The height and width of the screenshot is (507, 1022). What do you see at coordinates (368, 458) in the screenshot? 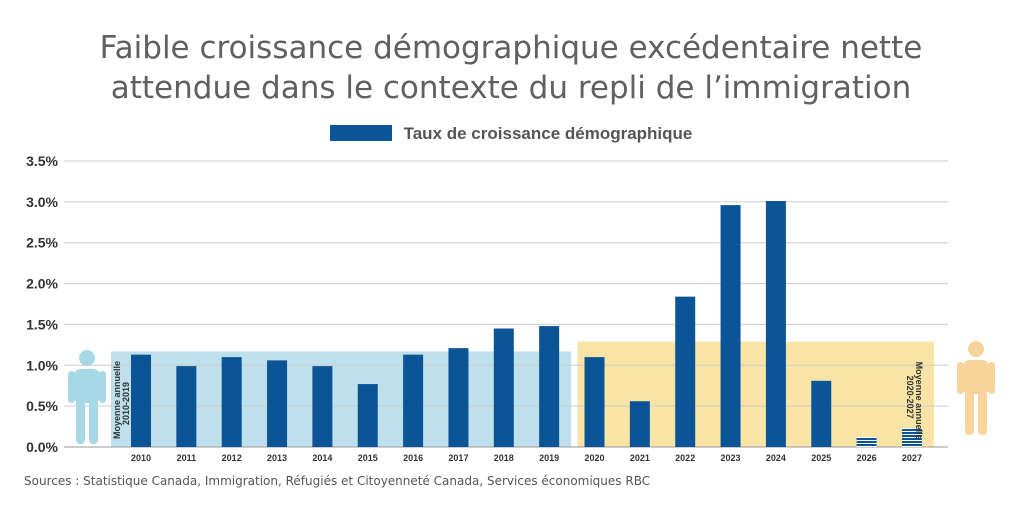
I see `x-tick-label: 2015` at bounding box center [368, 458].